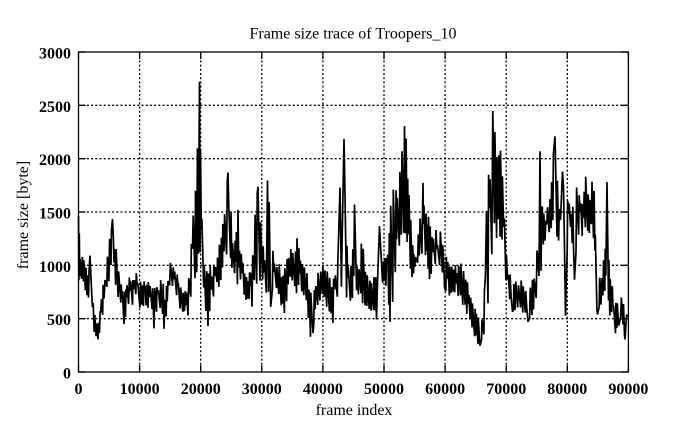 The width and height of the screenshot is (695, 426). I want to click on svg-text: frame index, so click(354, 410).